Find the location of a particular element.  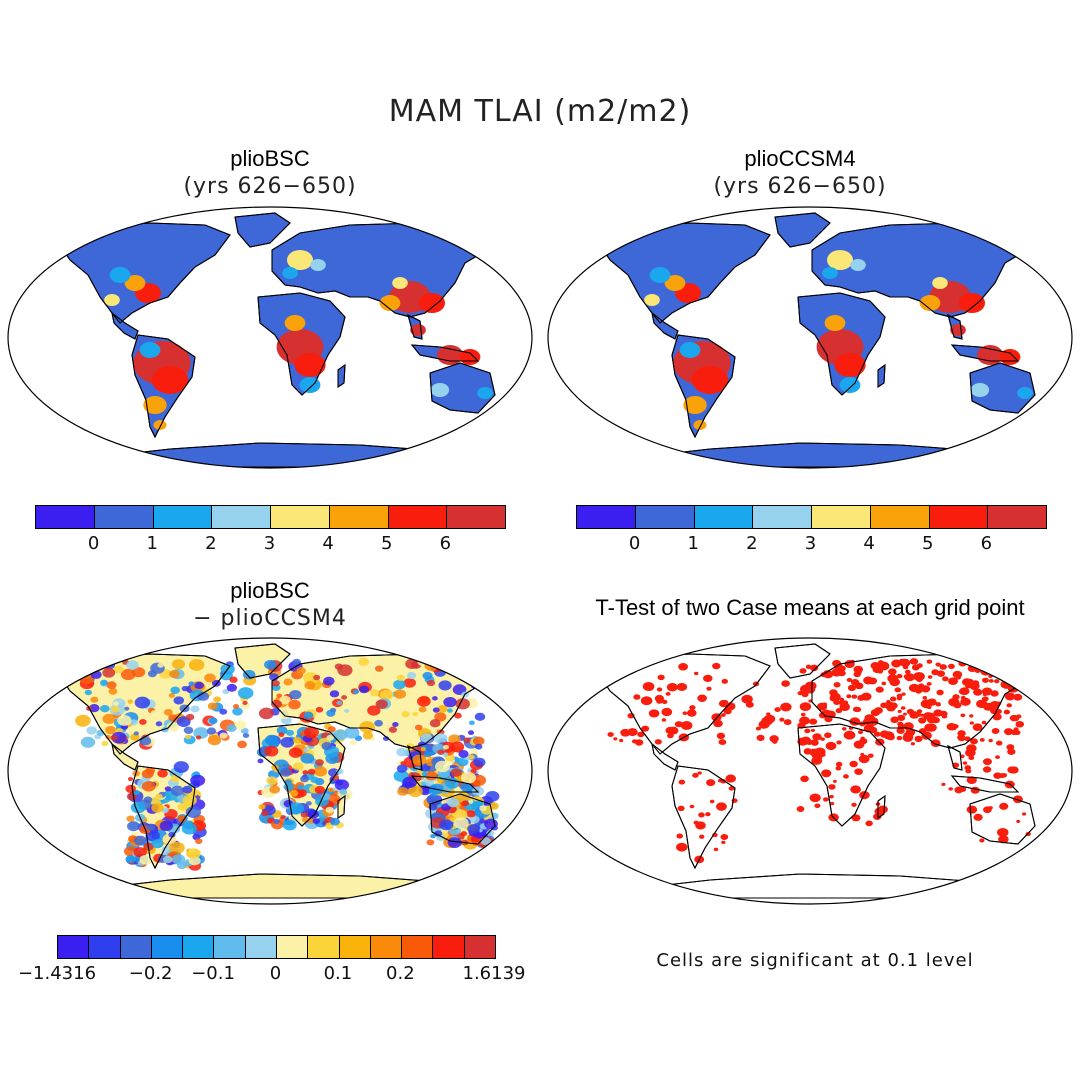

map-pliocсsm4 is located at coordinates (810, 337).